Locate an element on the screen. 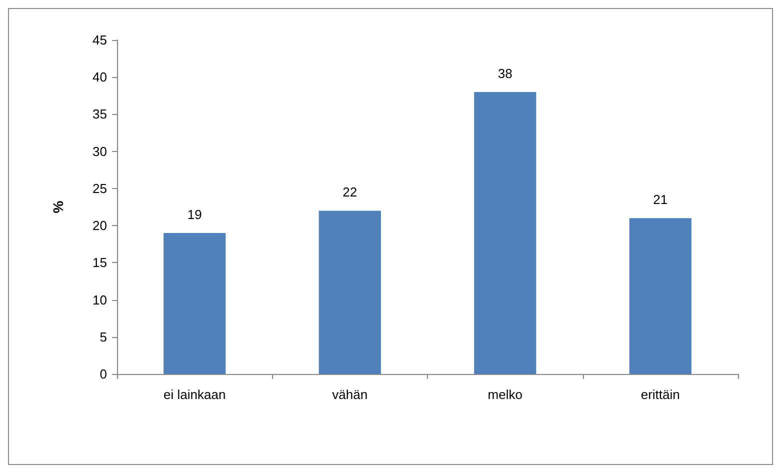  data-label: 38 is located at coordinates (505, 73).